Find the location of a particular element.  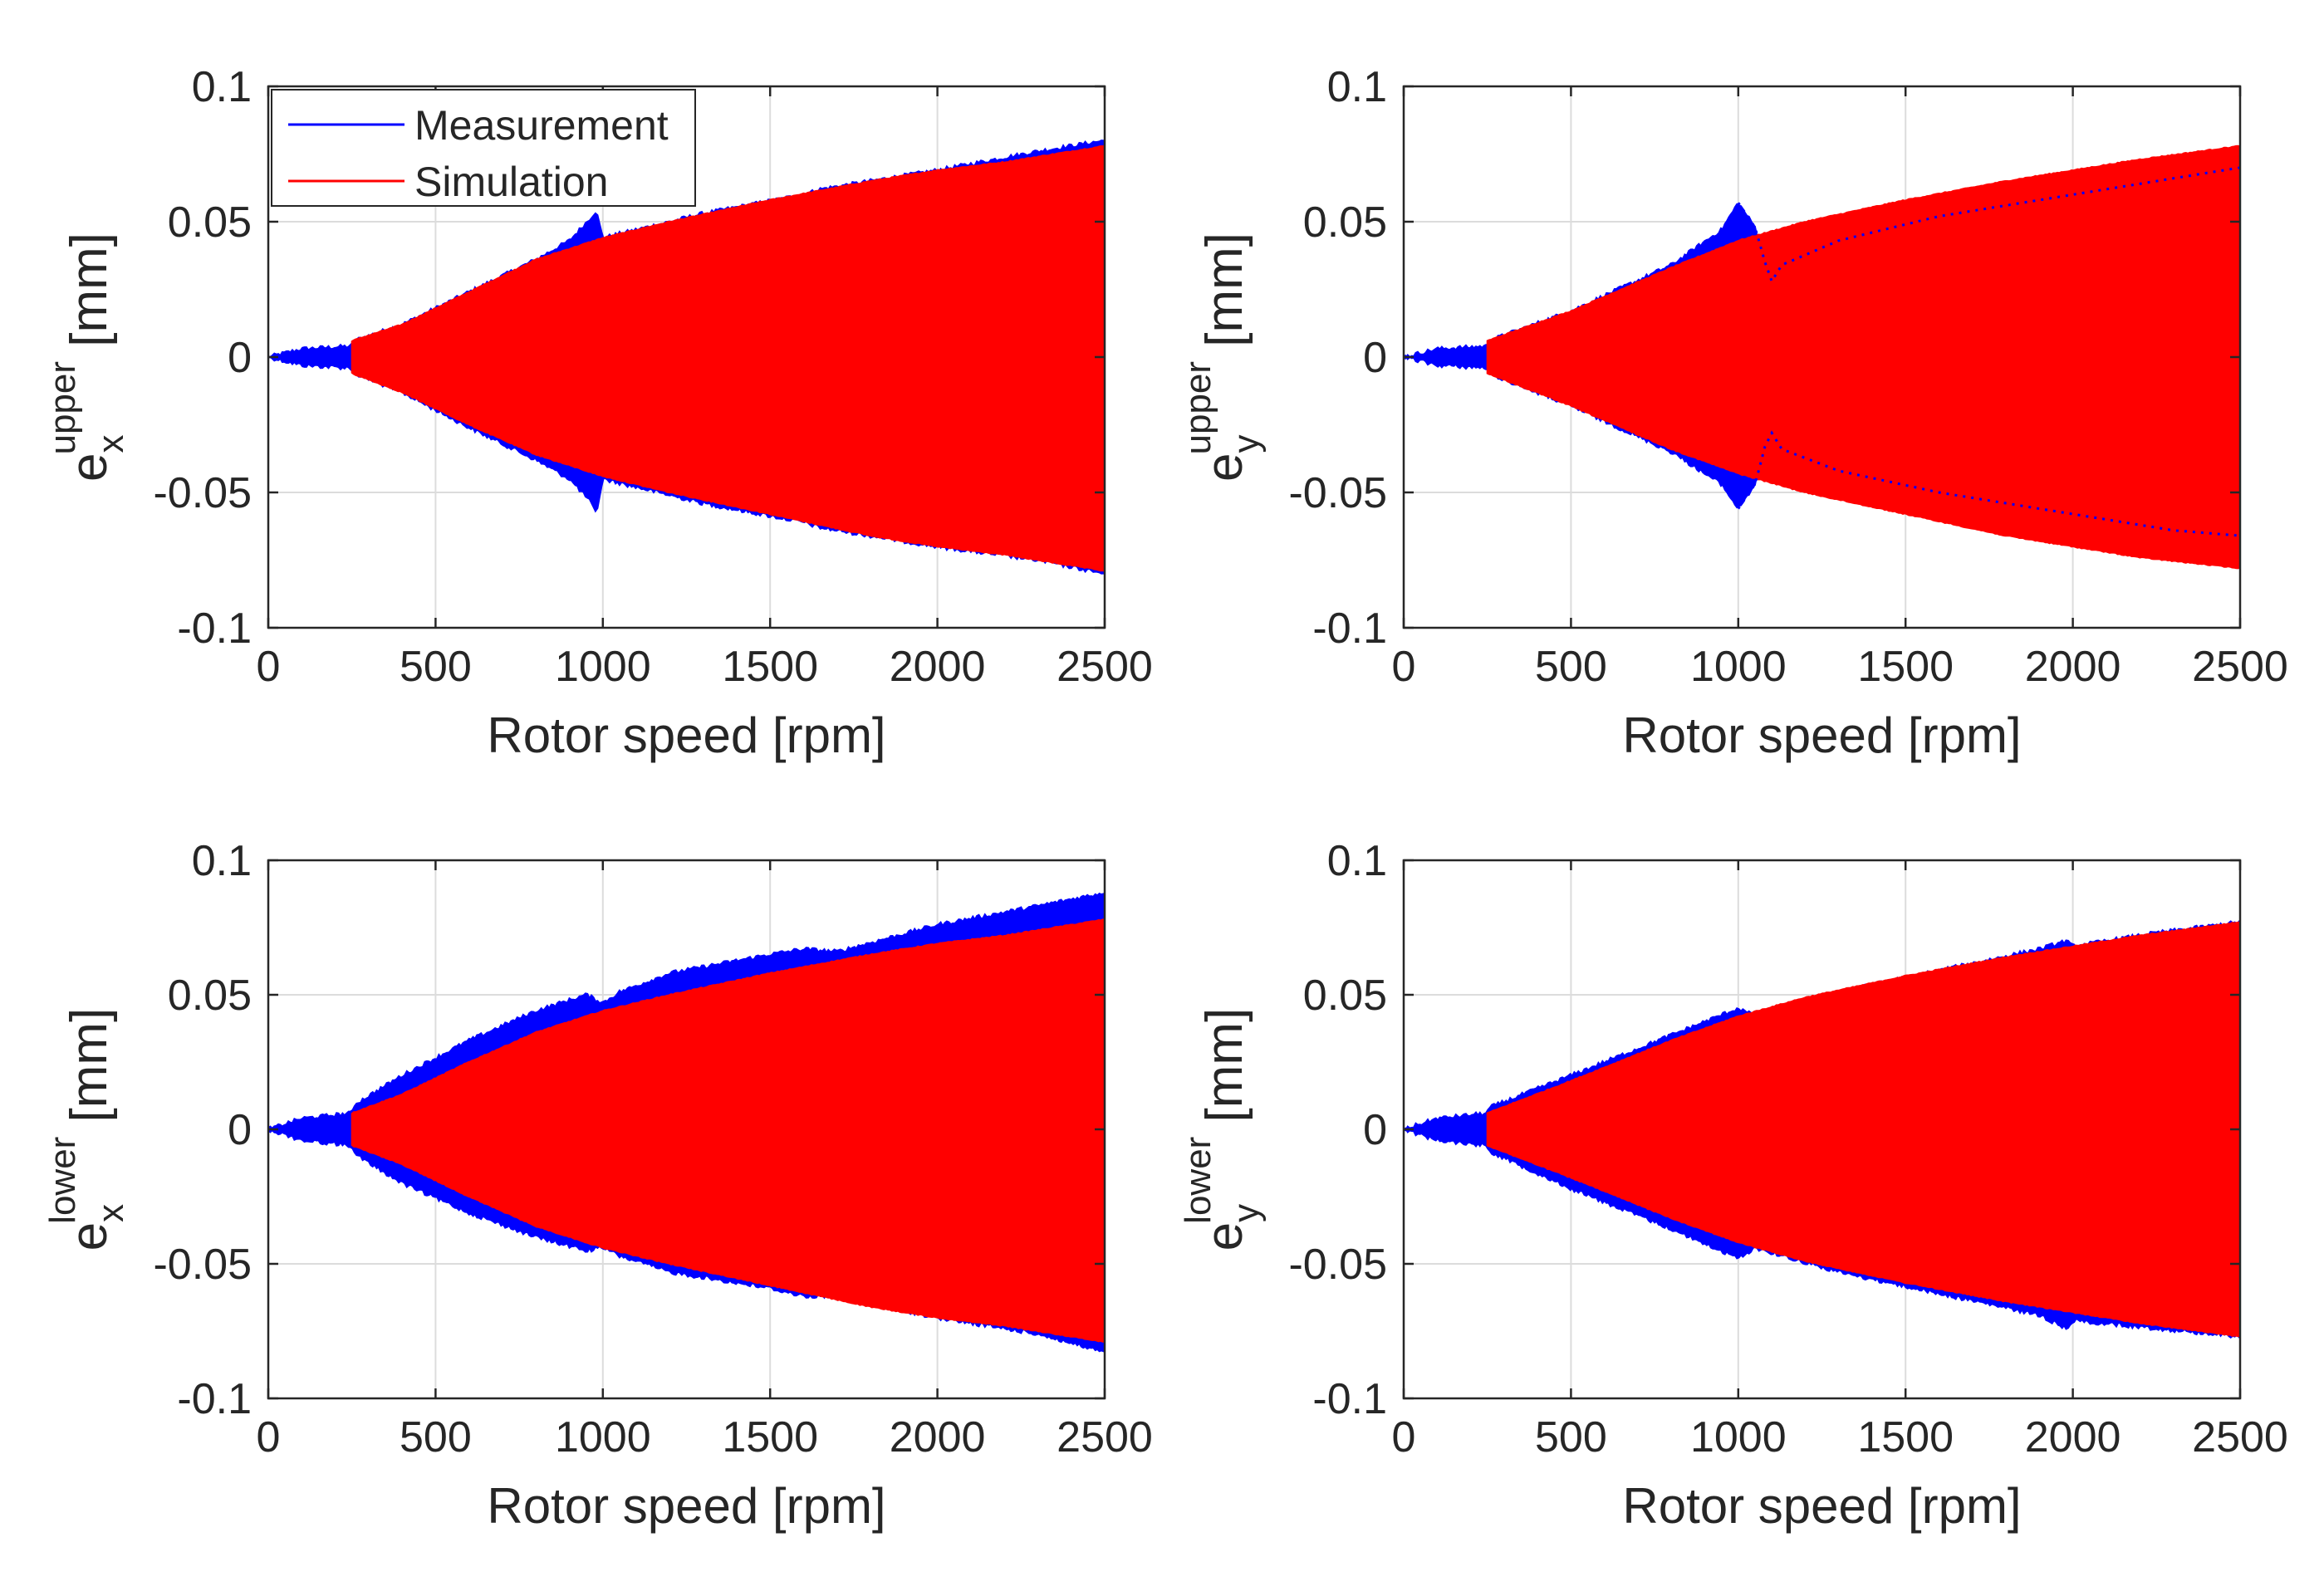

measurement-trace-upper is located at coordinates (1988, 225).